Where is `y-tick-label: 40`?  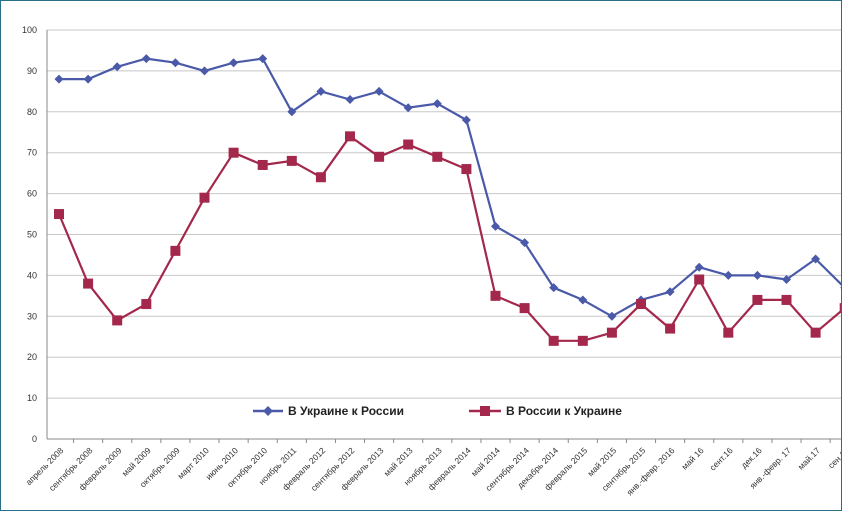
y-tick-label: 40 is located at coordinates (32, 275).